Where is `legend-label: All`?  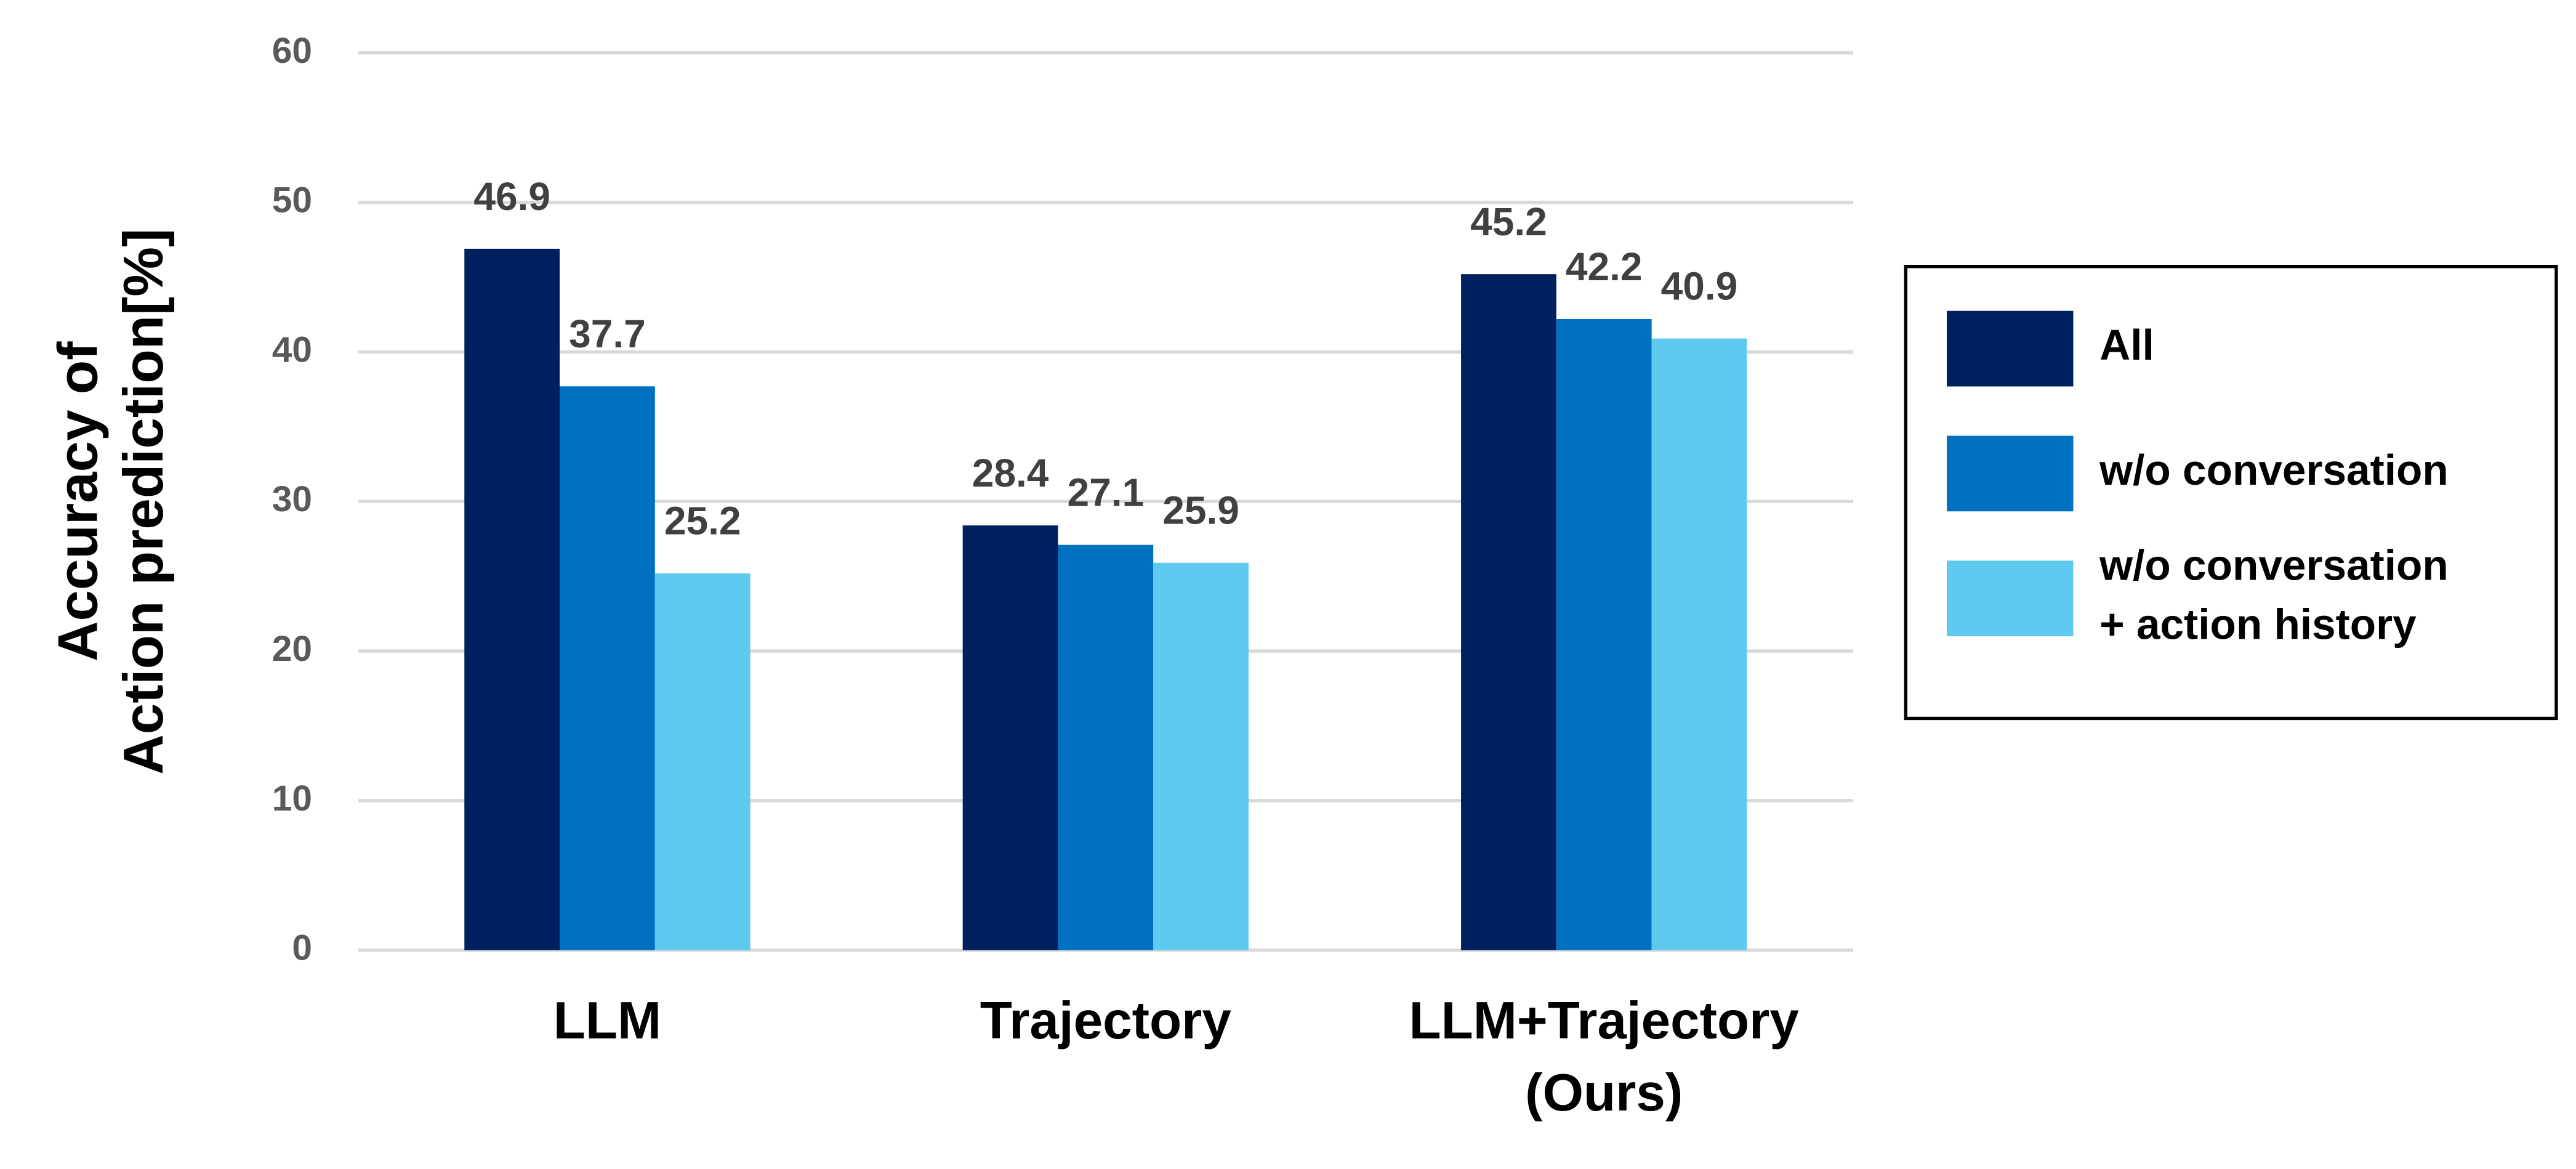 legend-label: All is located at coordinates (2126, 345).